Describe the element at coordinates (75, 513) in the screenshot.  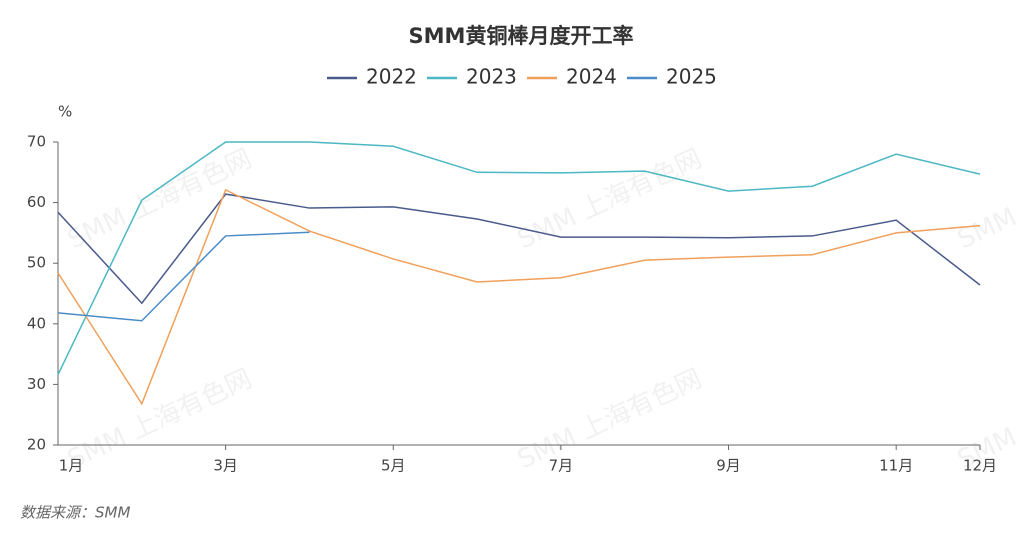
I see `source: 数据来源：SMM` at that location.